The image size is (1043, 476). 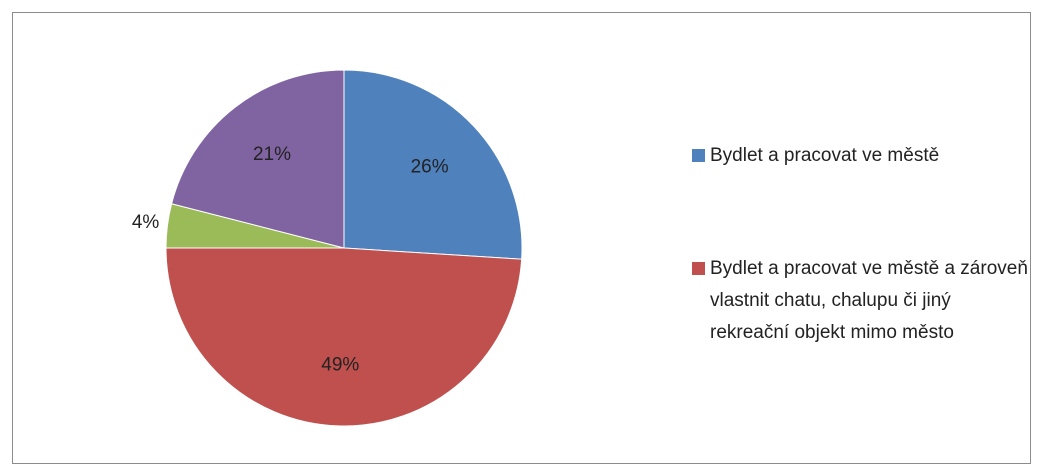 I want to click on legend-item: Bydlet a pracovat ve městě, so click(x=862, y=156).